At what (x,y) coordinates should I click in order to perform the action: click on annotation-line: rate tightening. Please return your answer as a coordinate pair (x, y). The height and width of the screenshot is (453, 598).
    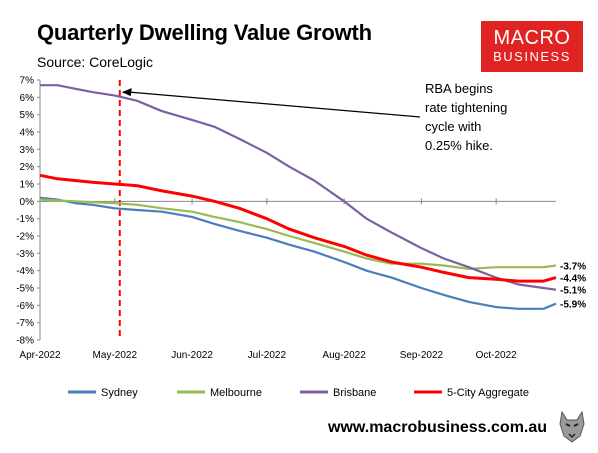
    Looking at the image, I should click on (466, 107).